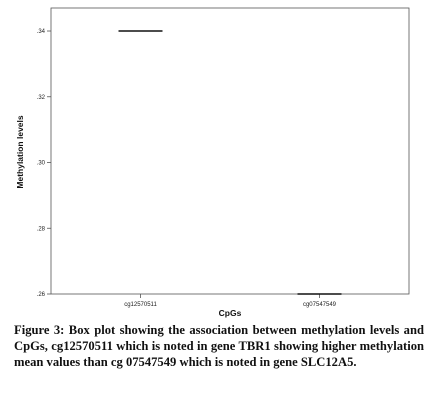 This screenshot has width=434, height=413. Describe the element at coordinates (20, 151) in the screenshot. I see `y-axis-title: Methylation levels` at that location.